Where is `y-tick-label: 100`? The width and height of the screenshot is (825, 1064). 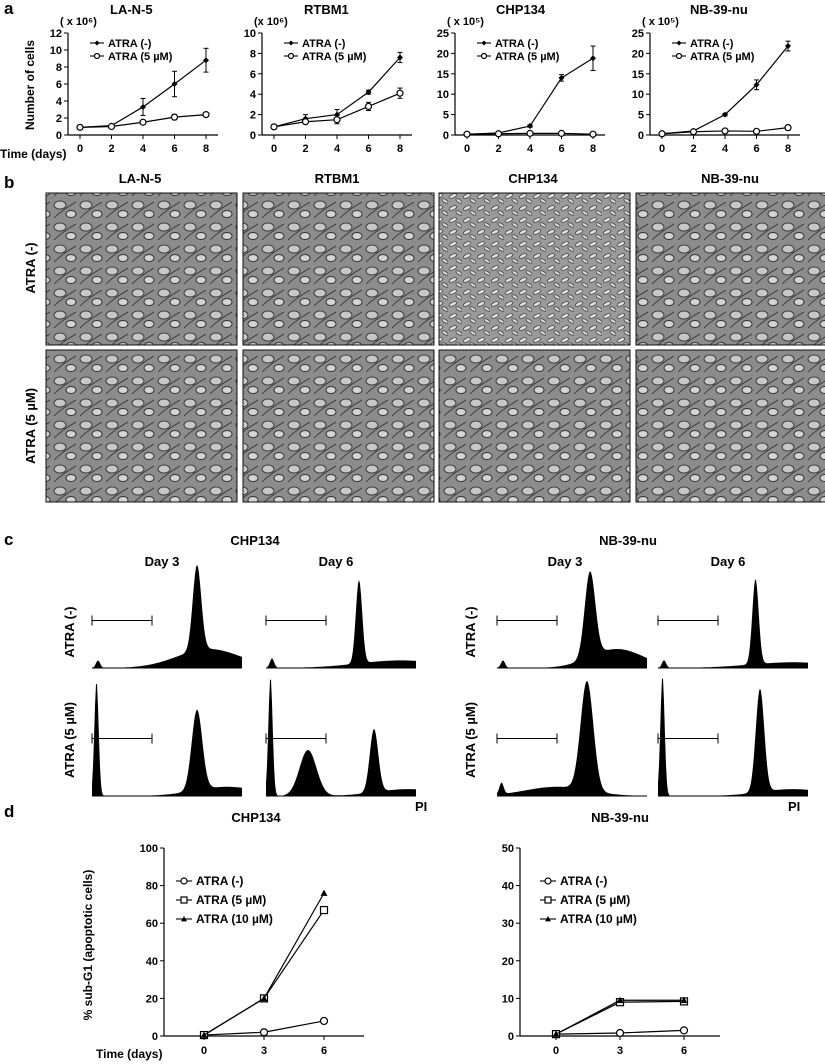
y-tick-label: 100 is located at coordinates (149, 849).